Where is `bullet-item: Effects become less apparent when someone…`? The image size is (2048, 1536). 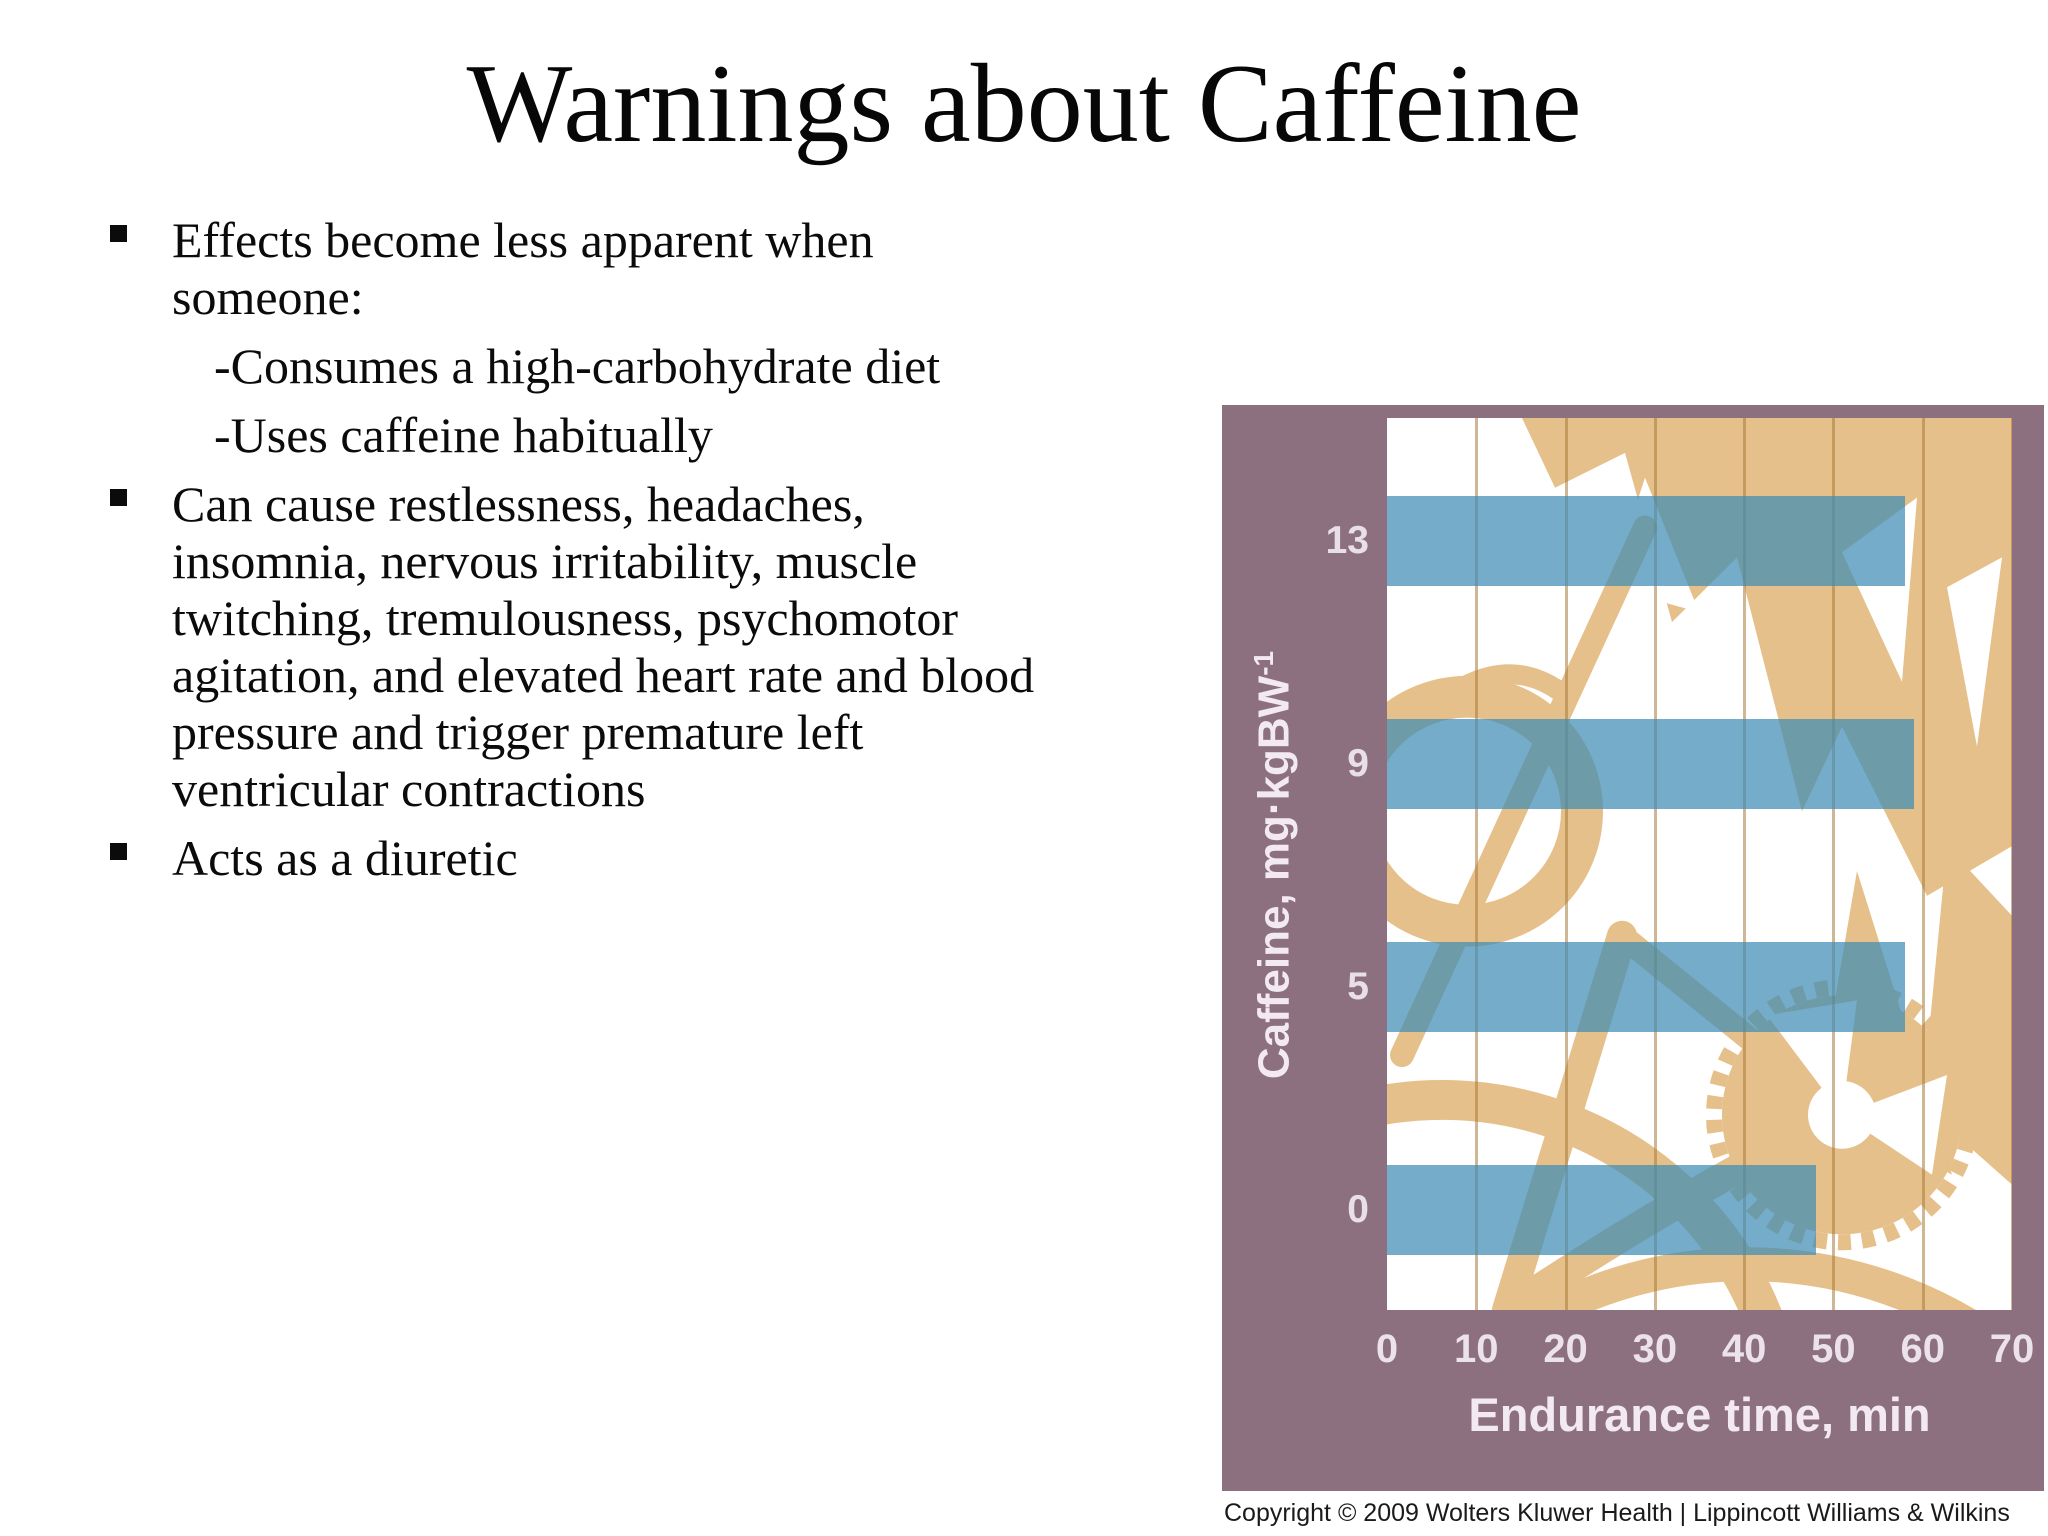 bullet-item: Effects become less apparent when someone… is located at coordinates (648, 269).